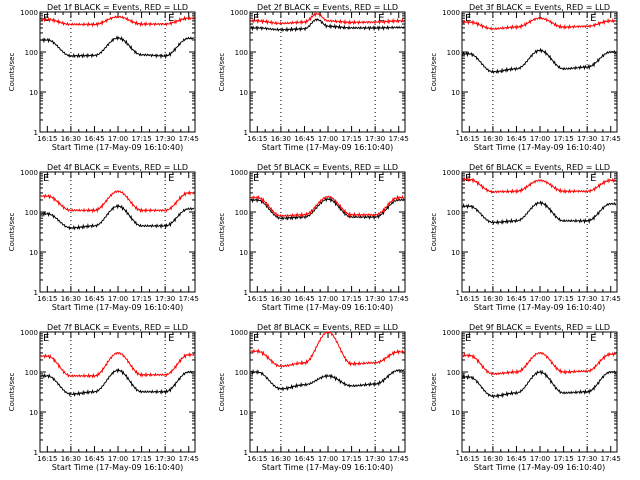  What do you see at coordinates (327, 327) in the screenshot?
I see `chart-title: Det 8f BLACK = Events, RED = LLD` at bounding box center [327, 327].